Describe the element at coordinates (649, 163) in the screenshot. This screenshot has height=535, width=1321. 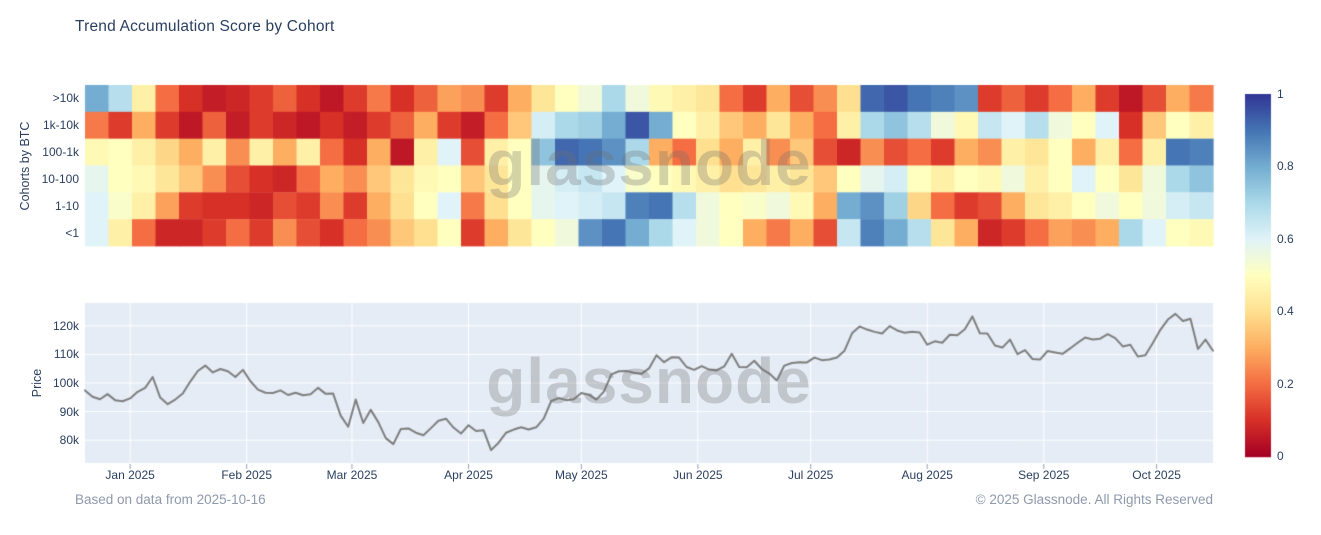
I see `glassnode-watermark-heatmap: glassnode` at that location.